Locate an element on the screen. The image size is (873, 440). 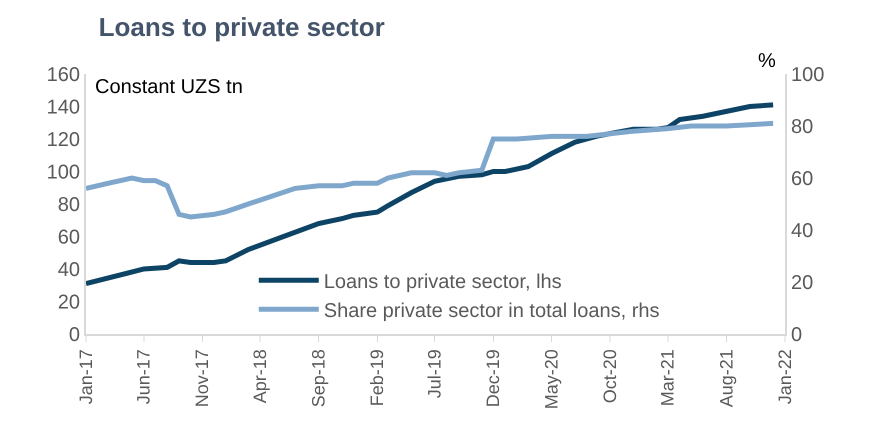
x-tick-label: Nov-17 is located at coordinates (202, 378).